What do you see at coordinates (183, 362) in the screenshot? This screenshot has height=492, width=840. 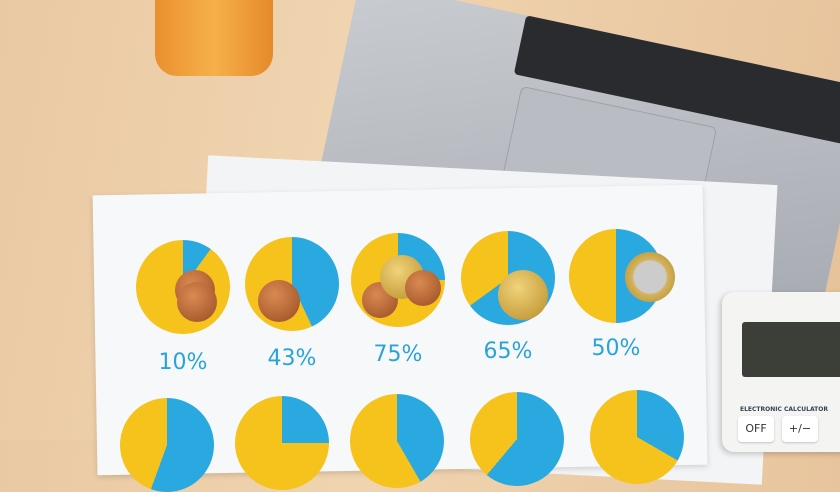 I see `percent-label: 10%` at bounding box center [183, 362].